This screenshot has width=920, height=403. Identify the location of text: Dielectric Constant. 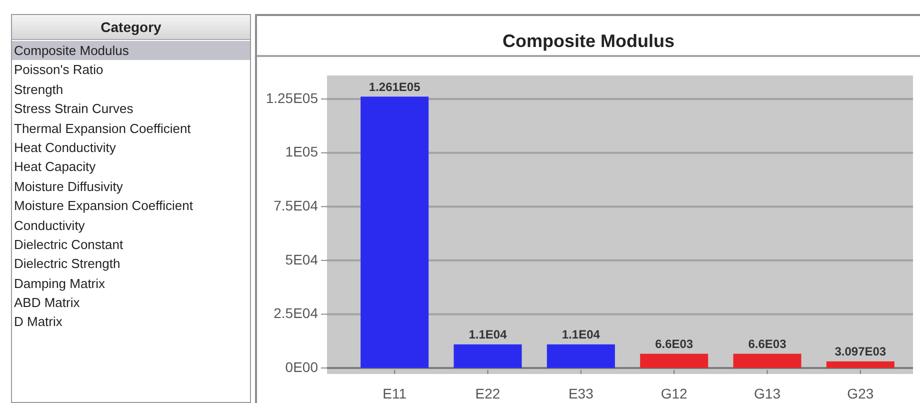
(68, 245).